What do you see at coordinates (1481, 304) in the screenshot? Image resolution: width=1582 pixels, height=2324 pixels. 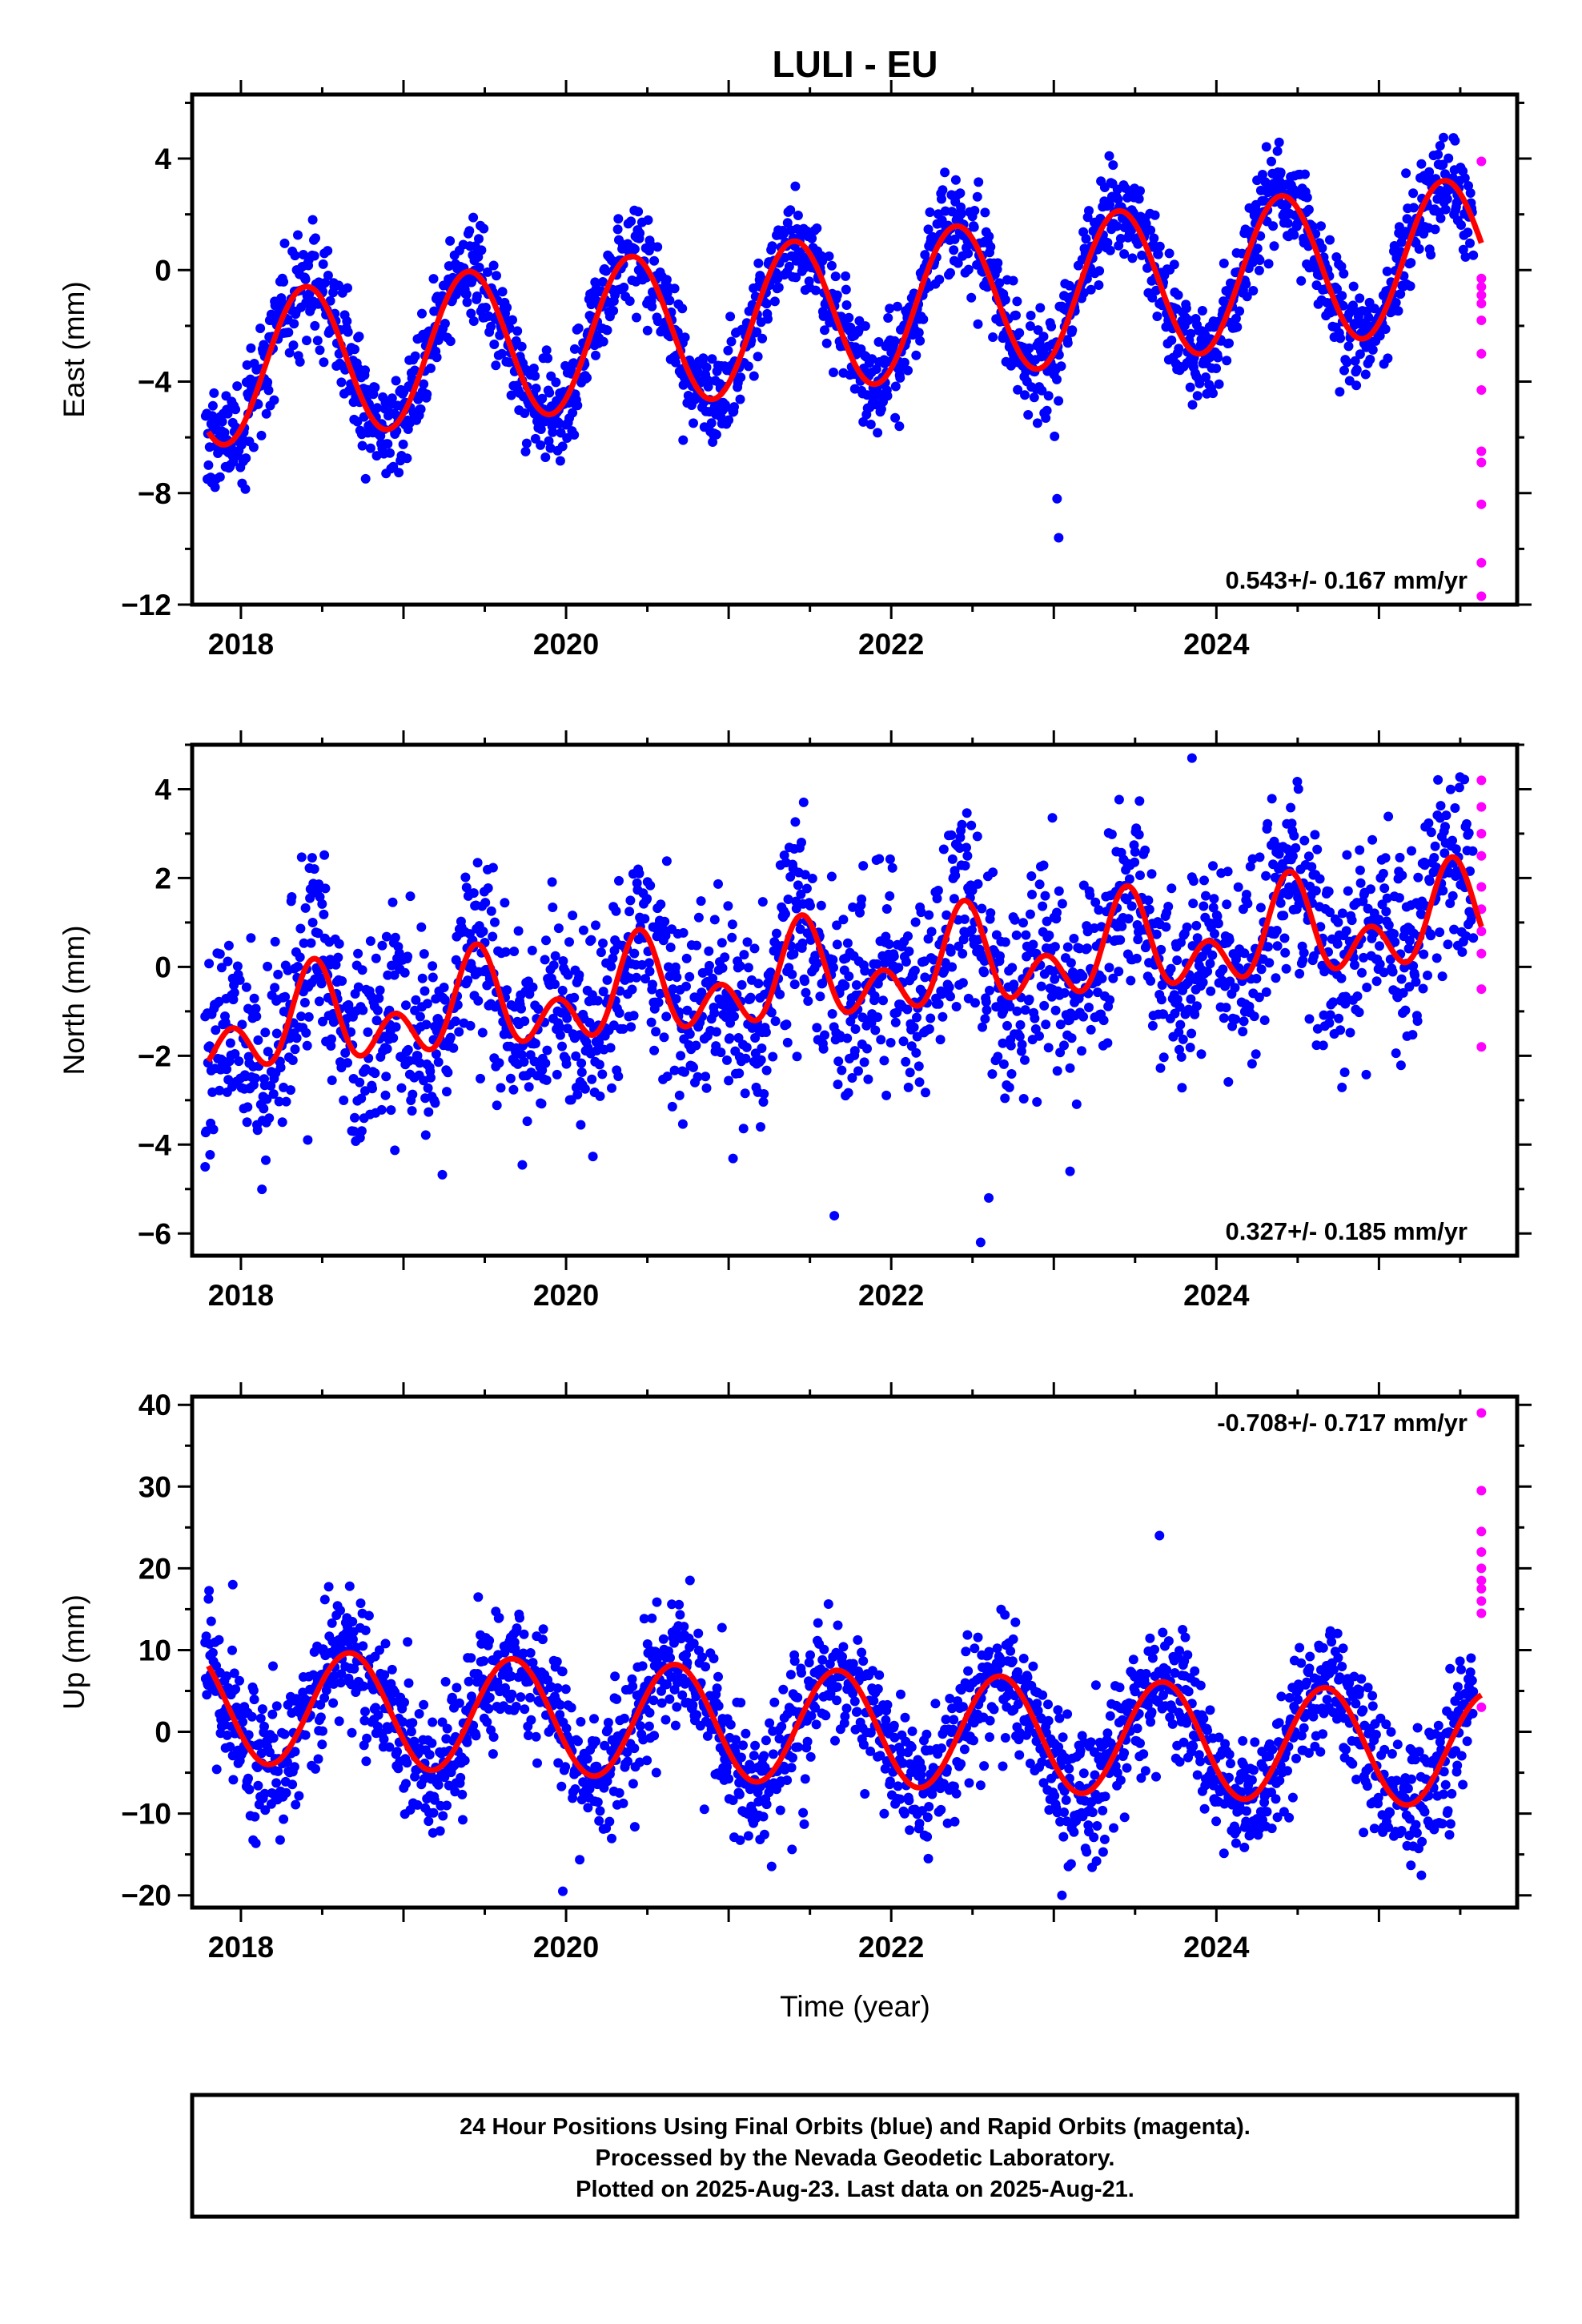 I see `east-rapid-point` at bounding box center [1481, 304].